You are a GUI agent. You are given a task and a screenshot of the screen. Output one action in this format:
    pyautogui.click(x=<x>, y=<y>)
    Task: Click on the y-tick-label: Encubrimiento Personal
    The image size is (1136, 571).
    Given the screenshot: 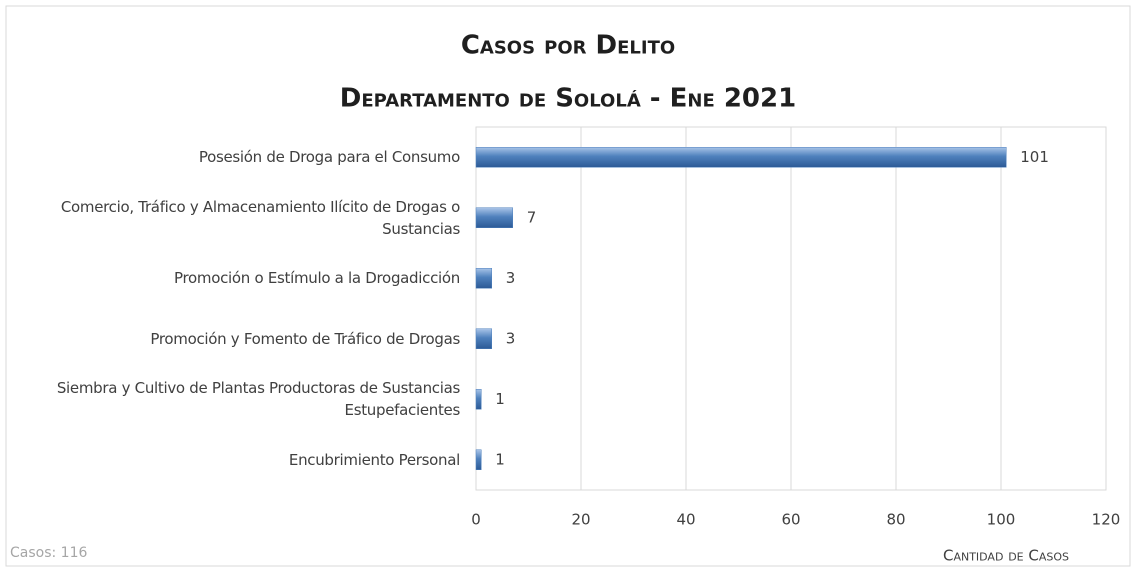 What is the action you would take?
    pyautogui.click(x=374, y=459)
    